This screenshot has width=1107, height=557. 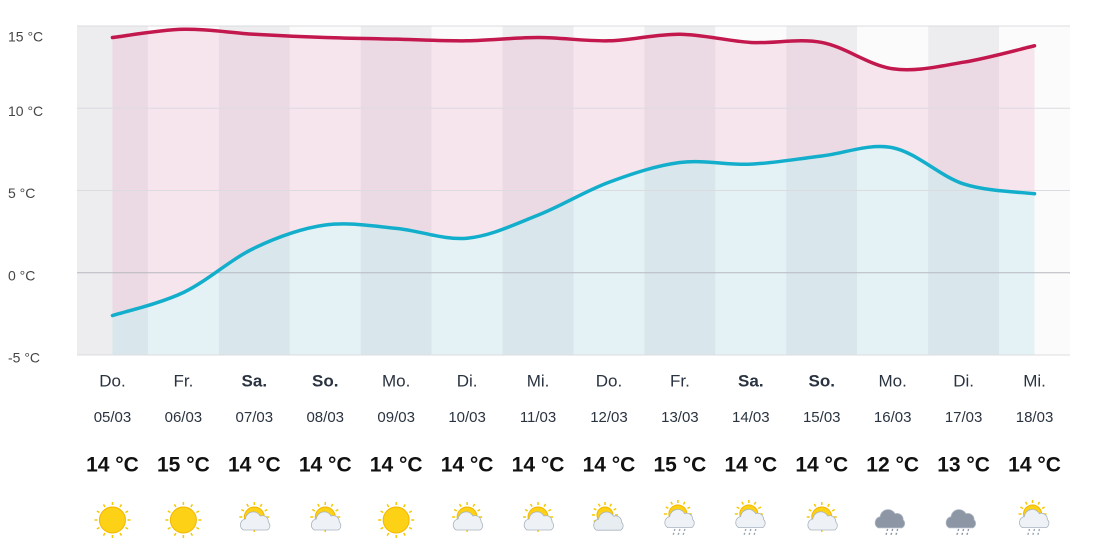 What do you see at coordinates (538, 417) in the screenshot?
I see `date: 11/03` at bounding box center [538, 417].